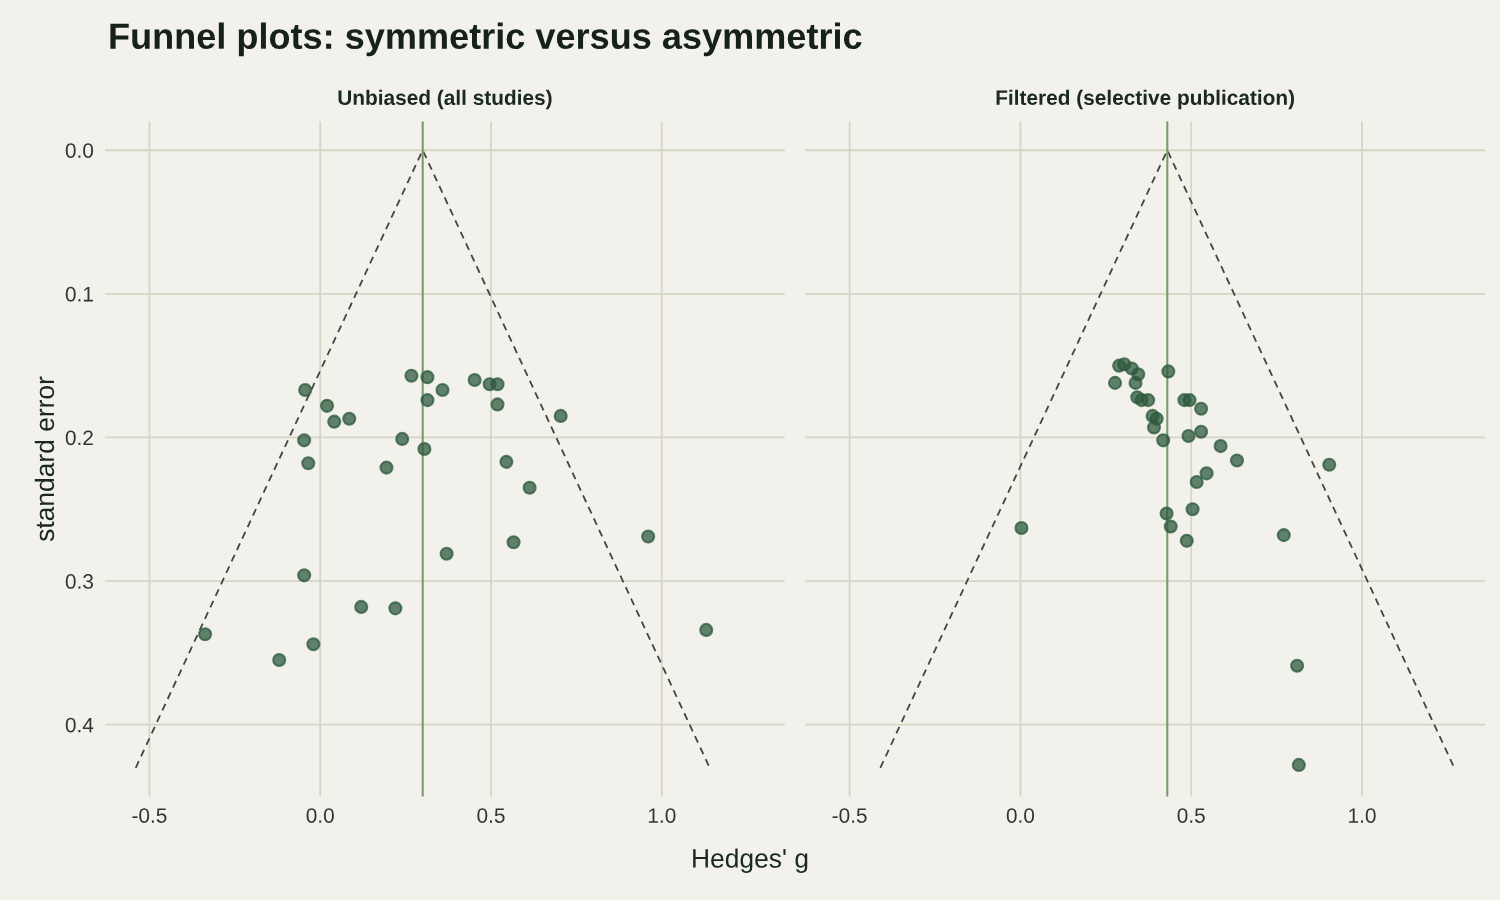 This screenshot has width=1500, height=900. Describe the element at coordinates (750, 860) in the screenshot. I see `x-axis-title: Hedges' g` at that location.